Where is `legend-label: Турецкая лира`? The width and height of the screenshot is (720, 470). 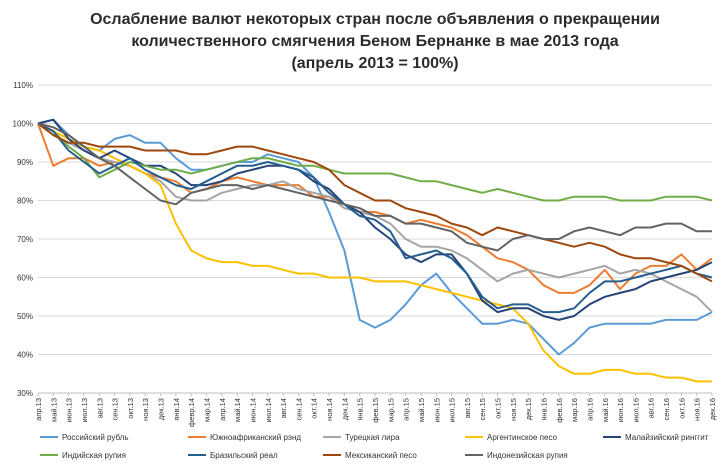
legend-label: Турецкая лира is located at coordinates (372, 437).